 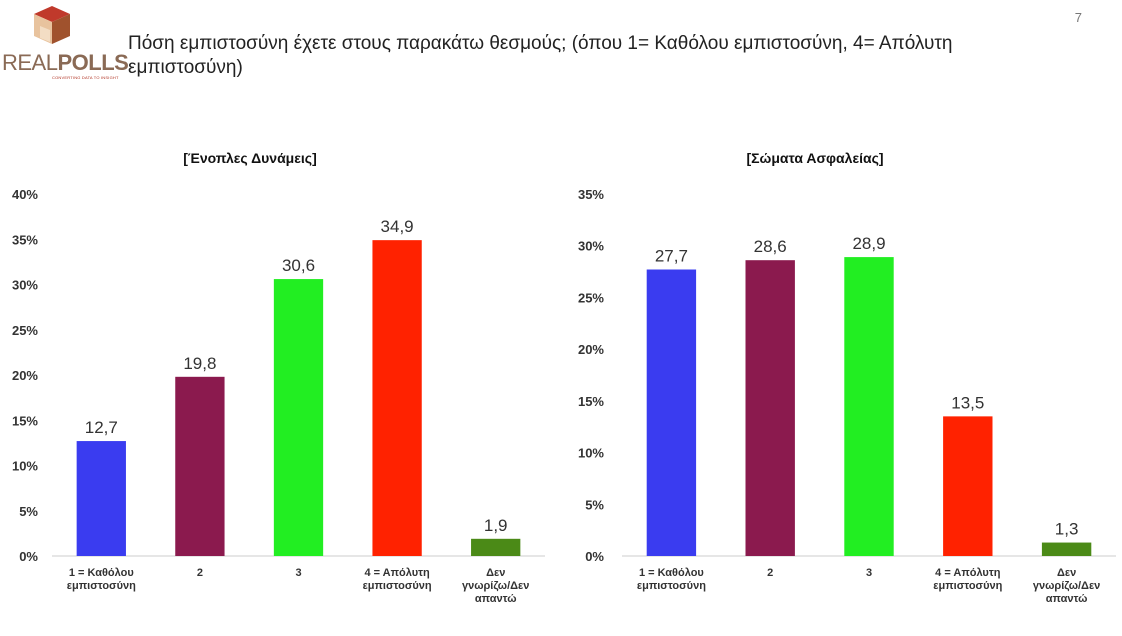 What do you see at coordinates (85, 77) in the screenshot?
I see `logo-tagline: CONVERTING DATA TO INSIGHT` at bounding box center [85, 77].